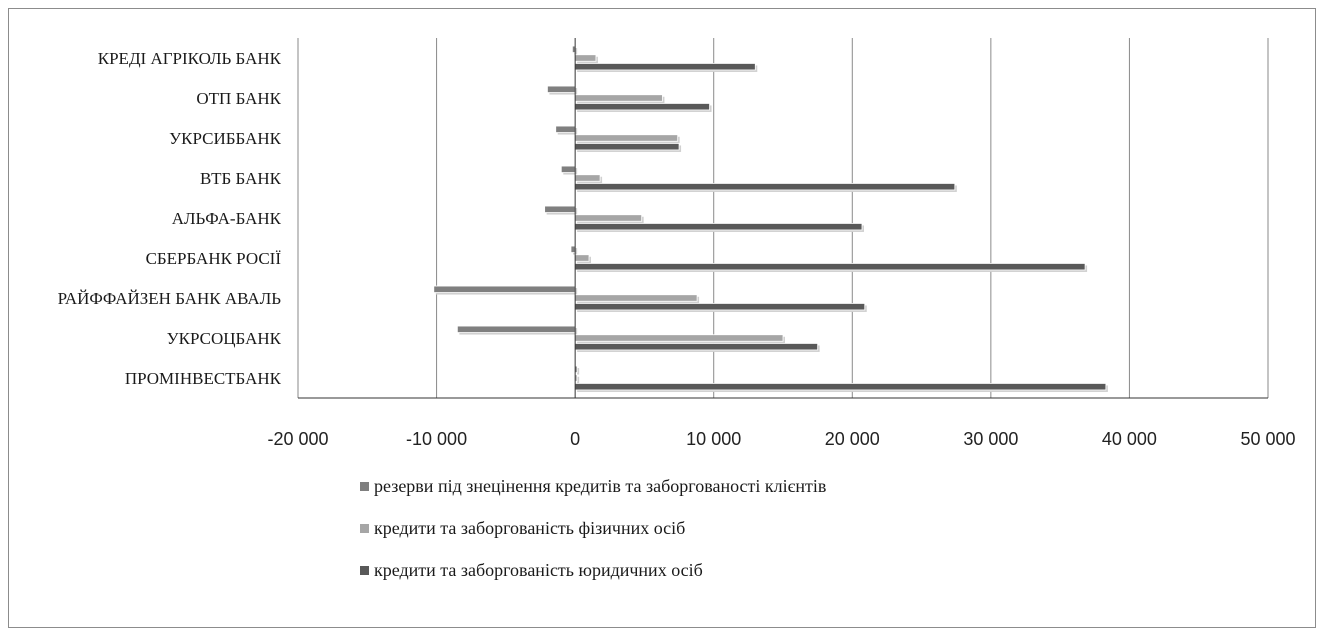 The image size is (1325, 628). What do you see at coordinates (170, 298) in the screenshot?
I see `category-label: РАЙФФАЙЗЕН БАНК АВАЛЬ` at bounding box center [170, 298].